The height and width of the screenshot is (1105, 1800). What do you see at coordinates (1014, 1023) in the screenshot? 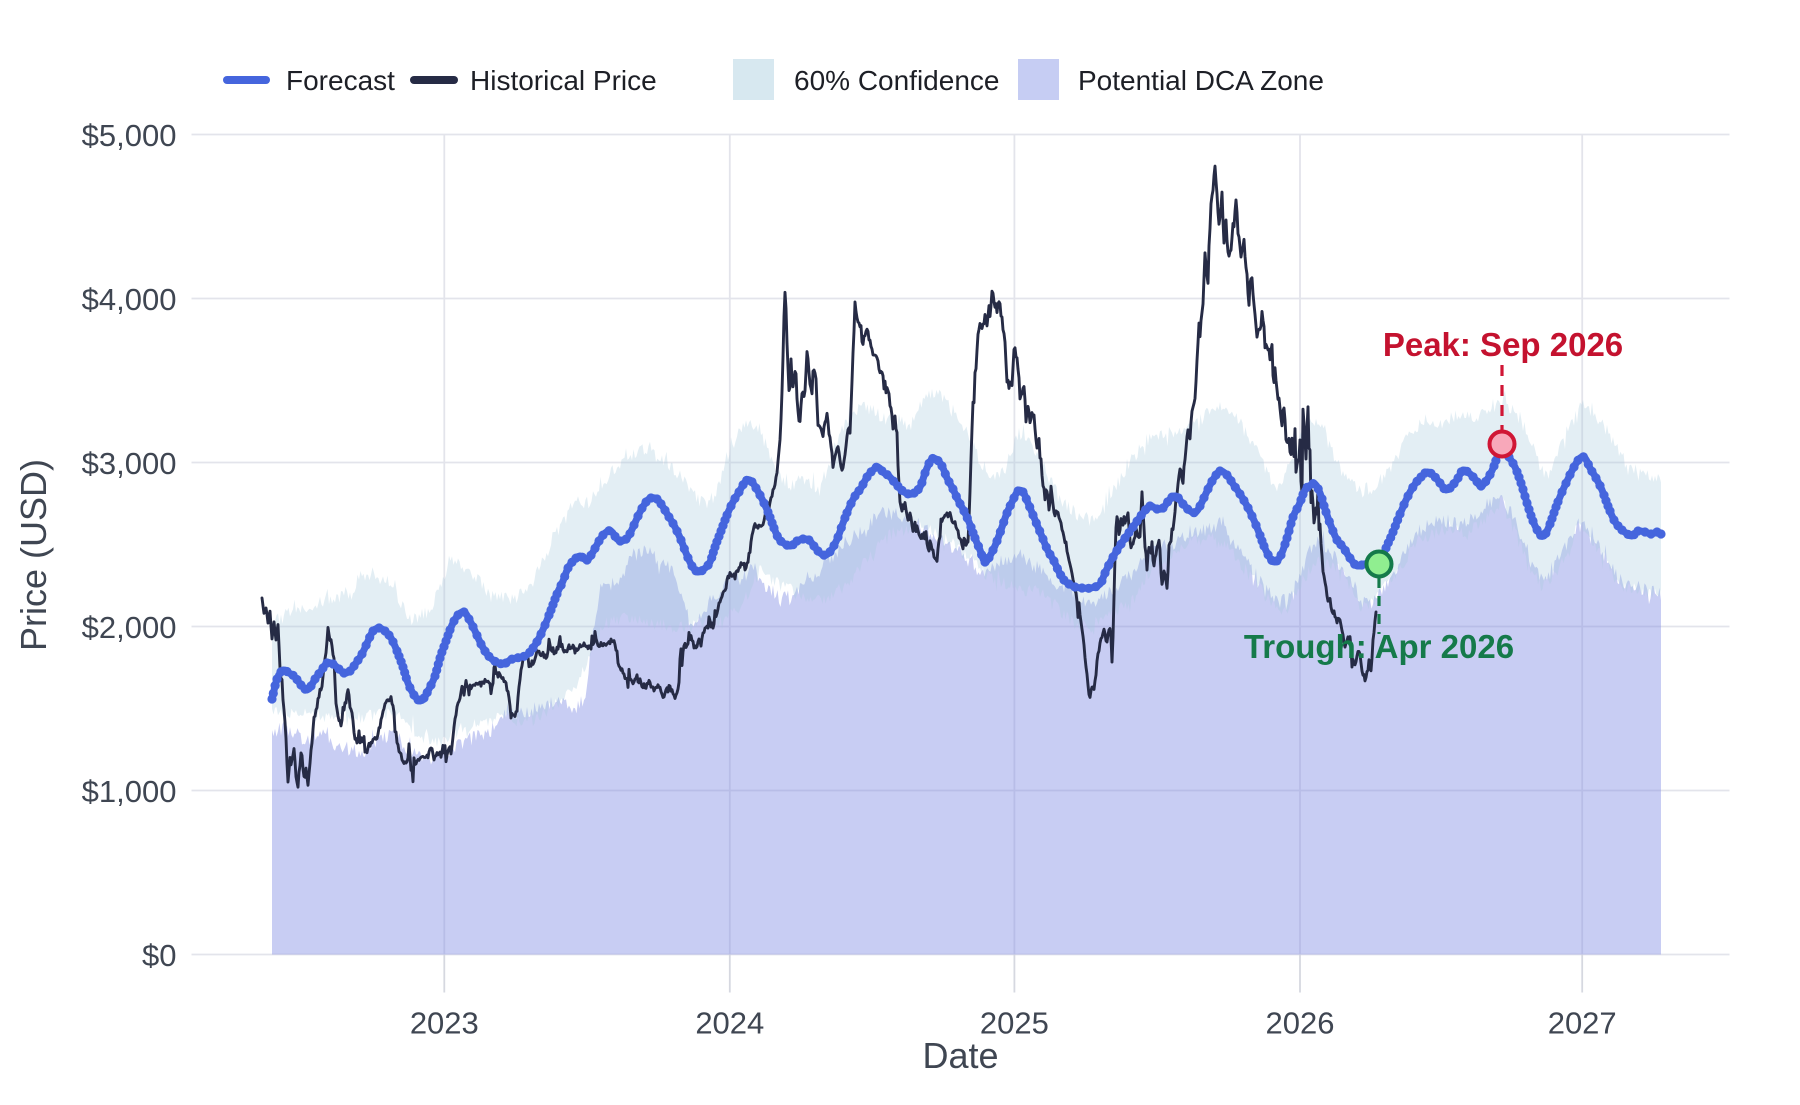
I see `svg-text: 2025` at bounding box center [1014, 1023].